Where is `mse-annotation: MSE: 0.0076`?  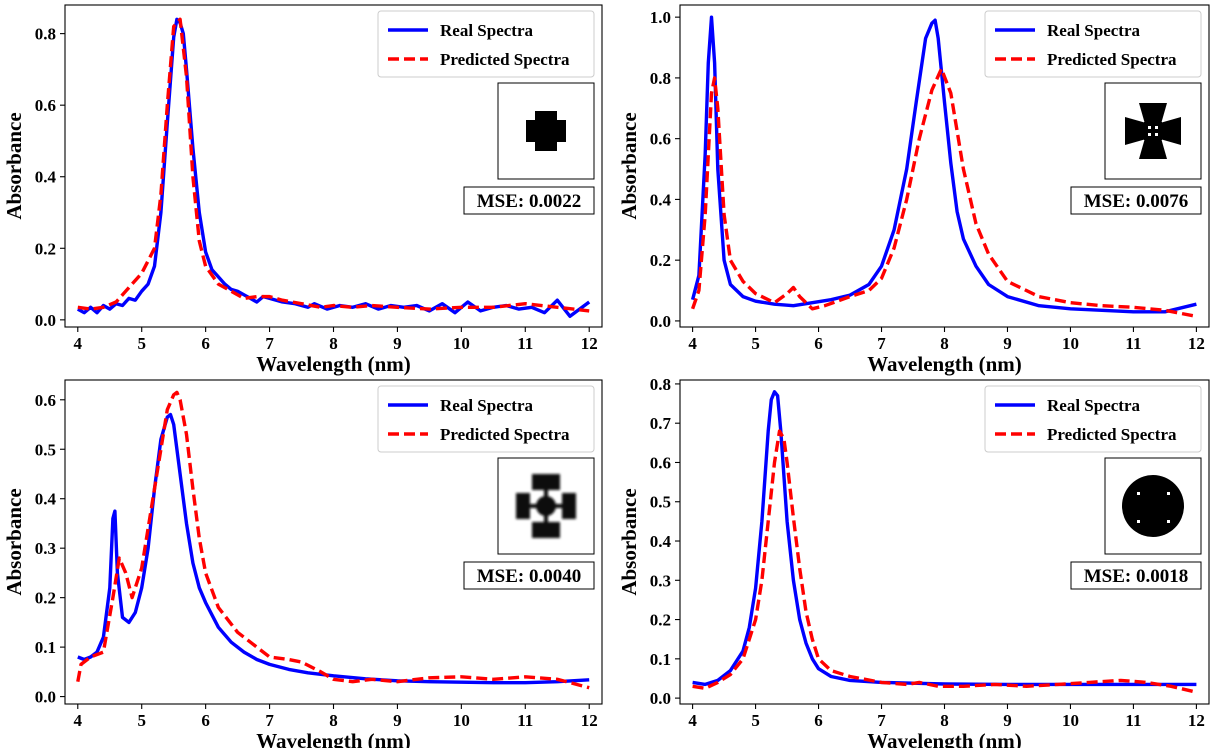 mse-annotation: MSE: 0.0076 is located at coordinates (1136, 200).